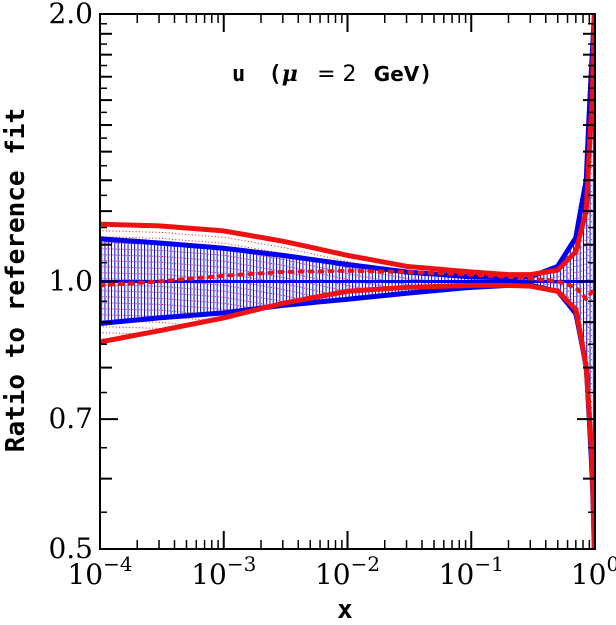 The width and height of the screenshot is (616, 625). I want to click on annotation-unit: GeV, so click(397, 74).